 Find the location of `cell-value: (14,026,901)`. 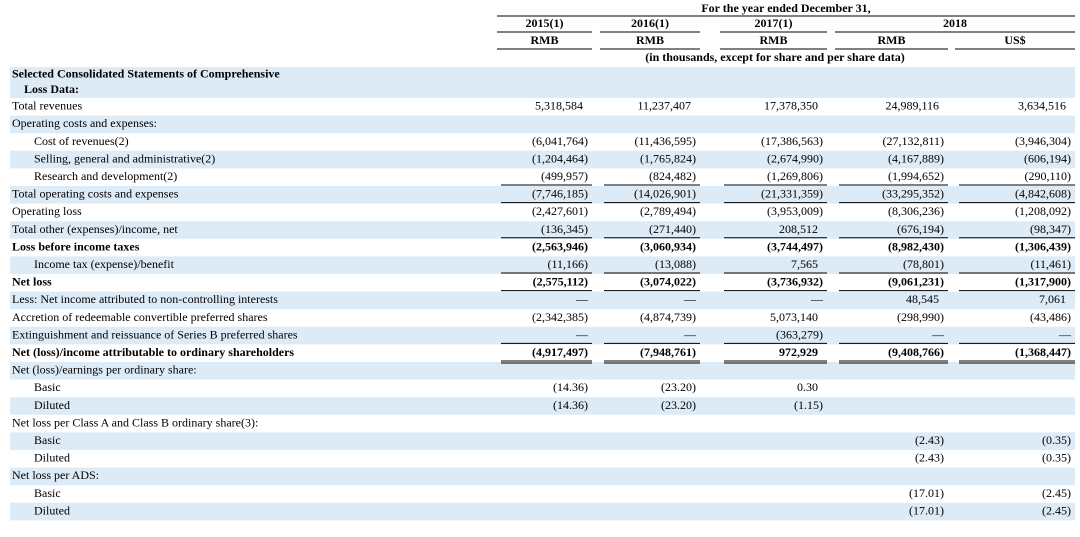

cell-value: (14,026,901) is located at coordinates (665, 194).